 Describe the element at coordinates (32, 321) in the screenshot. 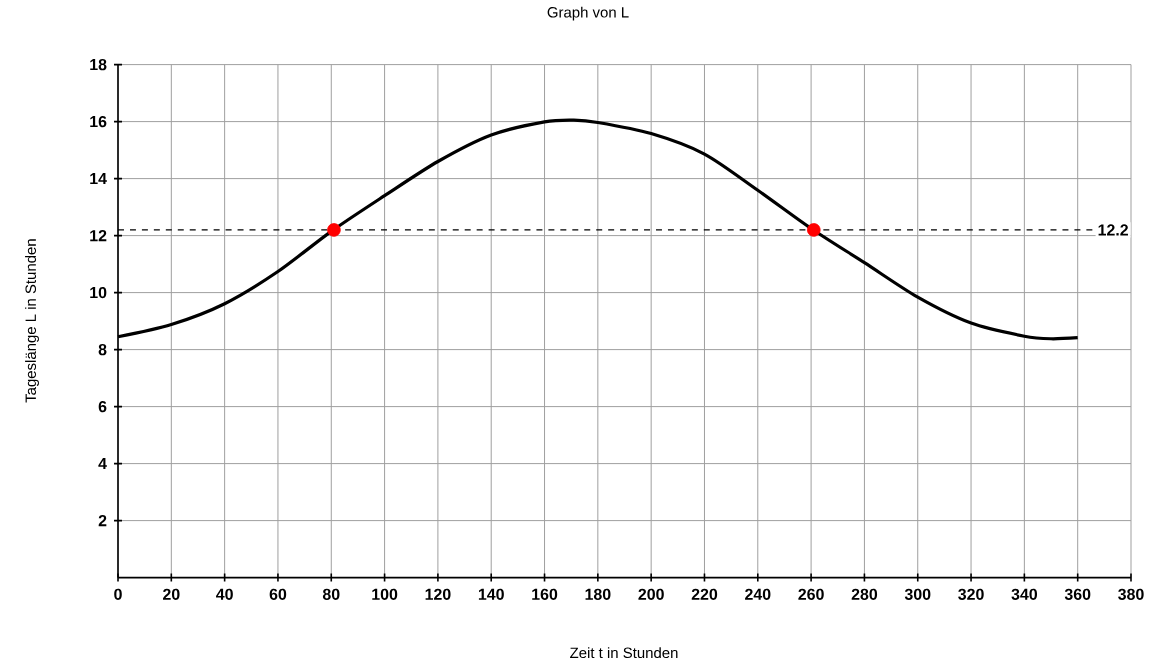

I see `y-axis-title: Tageslänge L in Stunden` at that location.